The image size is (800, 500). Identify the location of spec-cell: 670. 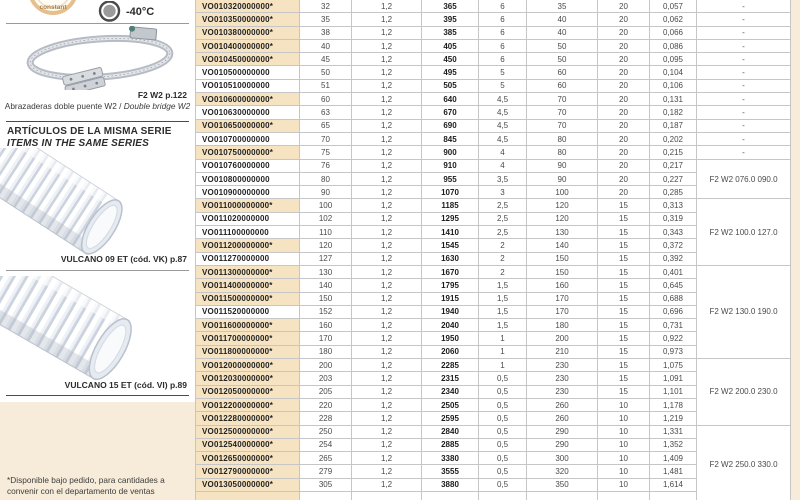
(450, 112).